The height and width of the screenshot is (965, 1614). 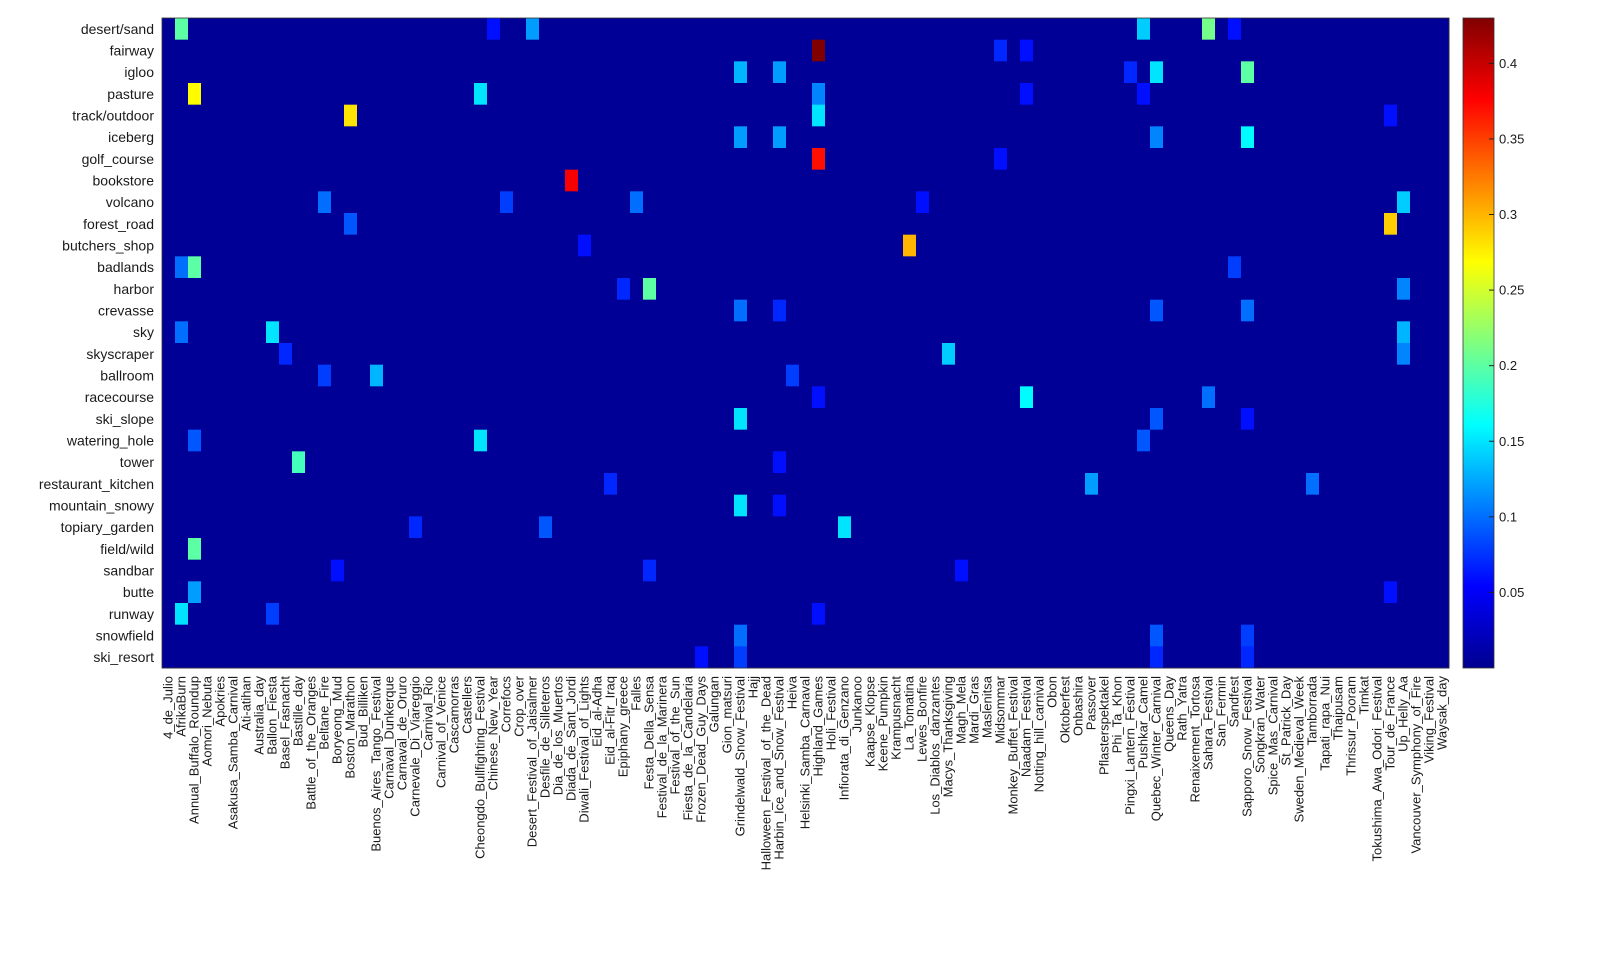 What do you see at coordinates (118, 224) in the screenshot?
I see `row-label: forest_road` at bounding box center [118, 224].